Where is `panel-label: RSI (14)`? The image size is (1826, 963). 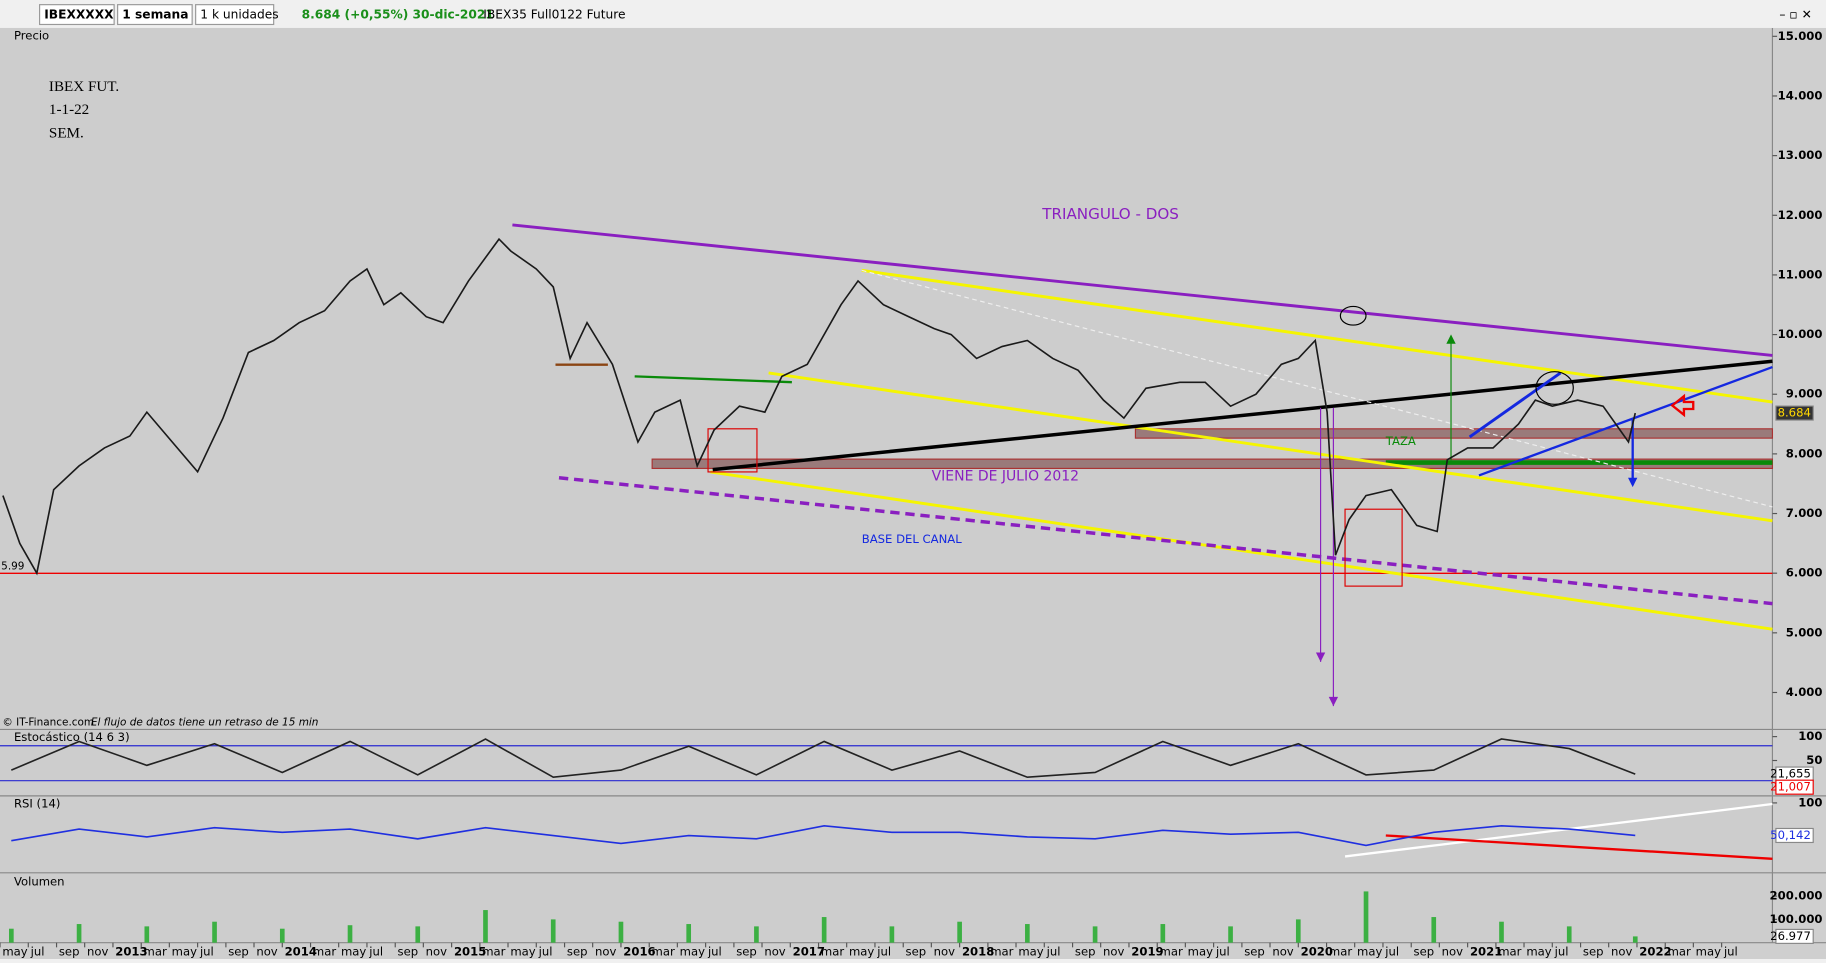
panel-label: RSI (14) is located at coordinates (37, 804).